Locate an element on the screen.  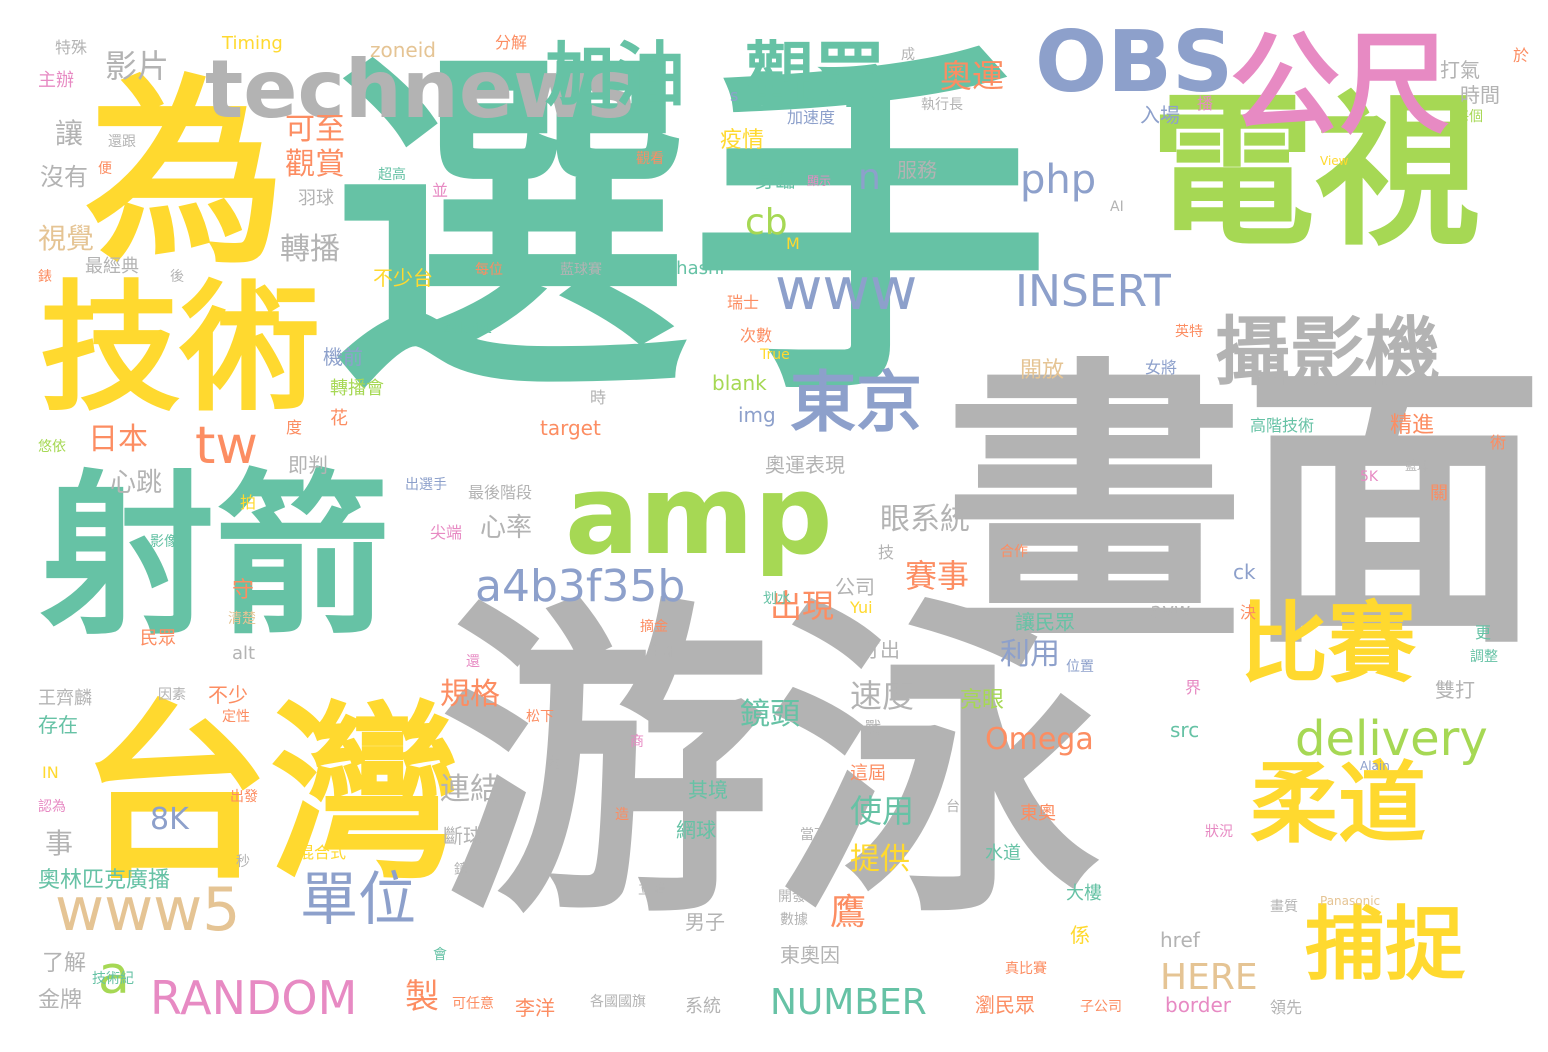
word-term-188: 造 is located at coordinates (622, 815).